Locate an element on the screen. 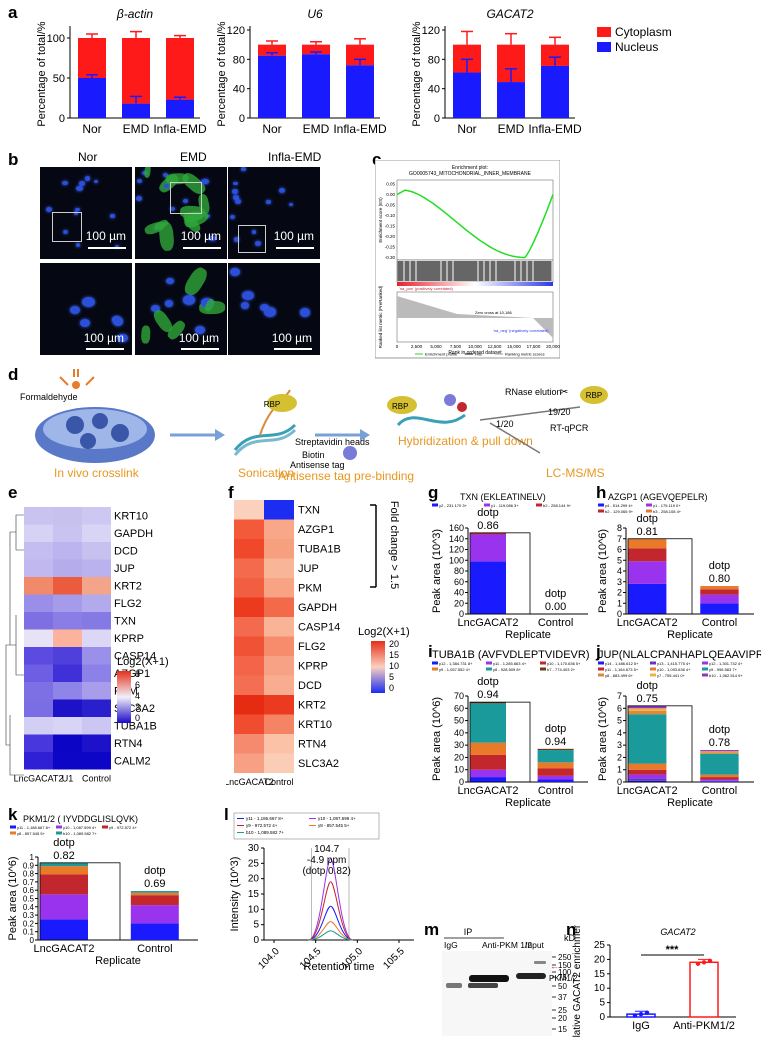 Image resolution: width=761 pixels, height=1037 pixels. micrograph-r0-c1: 100 µm is located at coordinates (181, 213).